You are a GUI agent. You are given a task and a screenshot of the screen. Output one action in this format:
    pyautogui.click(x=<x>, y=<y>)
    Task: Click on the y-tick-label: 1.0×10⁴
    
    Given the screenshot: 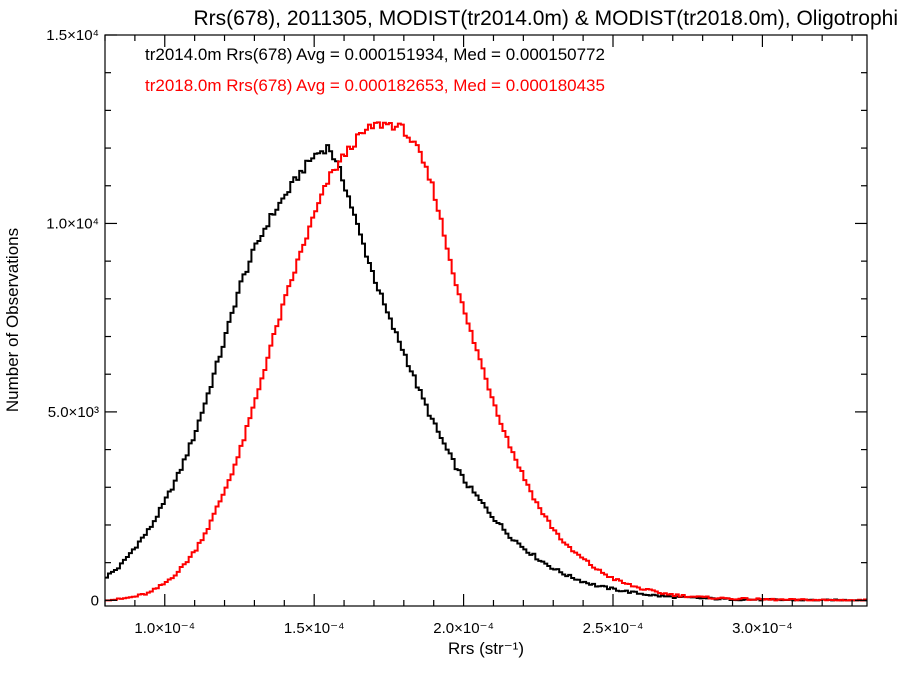 What is the action you would take?
    pyautogui.click(x=72, y=223)
    